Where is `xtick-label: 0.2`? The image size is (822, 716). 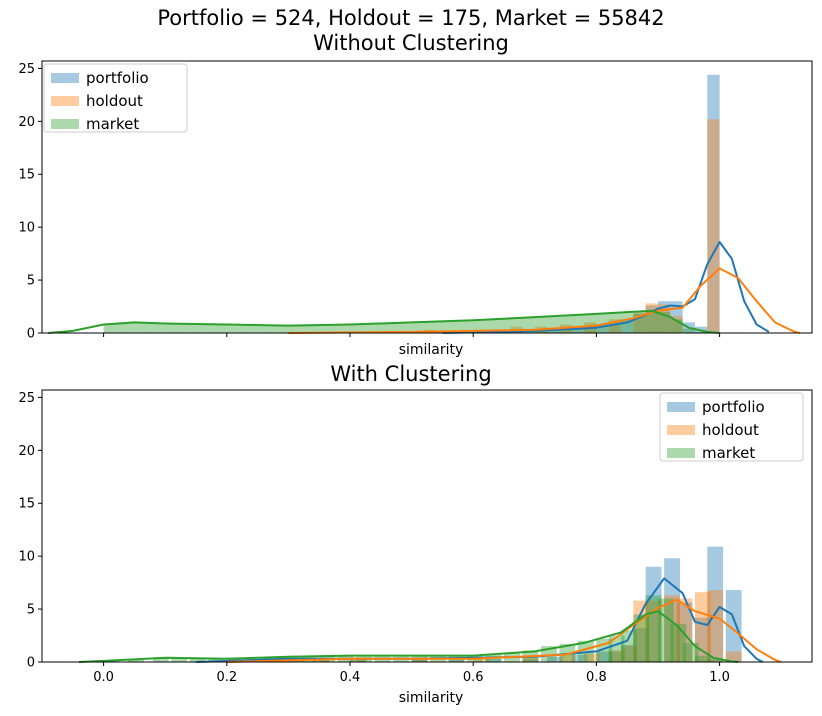 xtick-label: 0.2 is located at coordinates (226, 677).